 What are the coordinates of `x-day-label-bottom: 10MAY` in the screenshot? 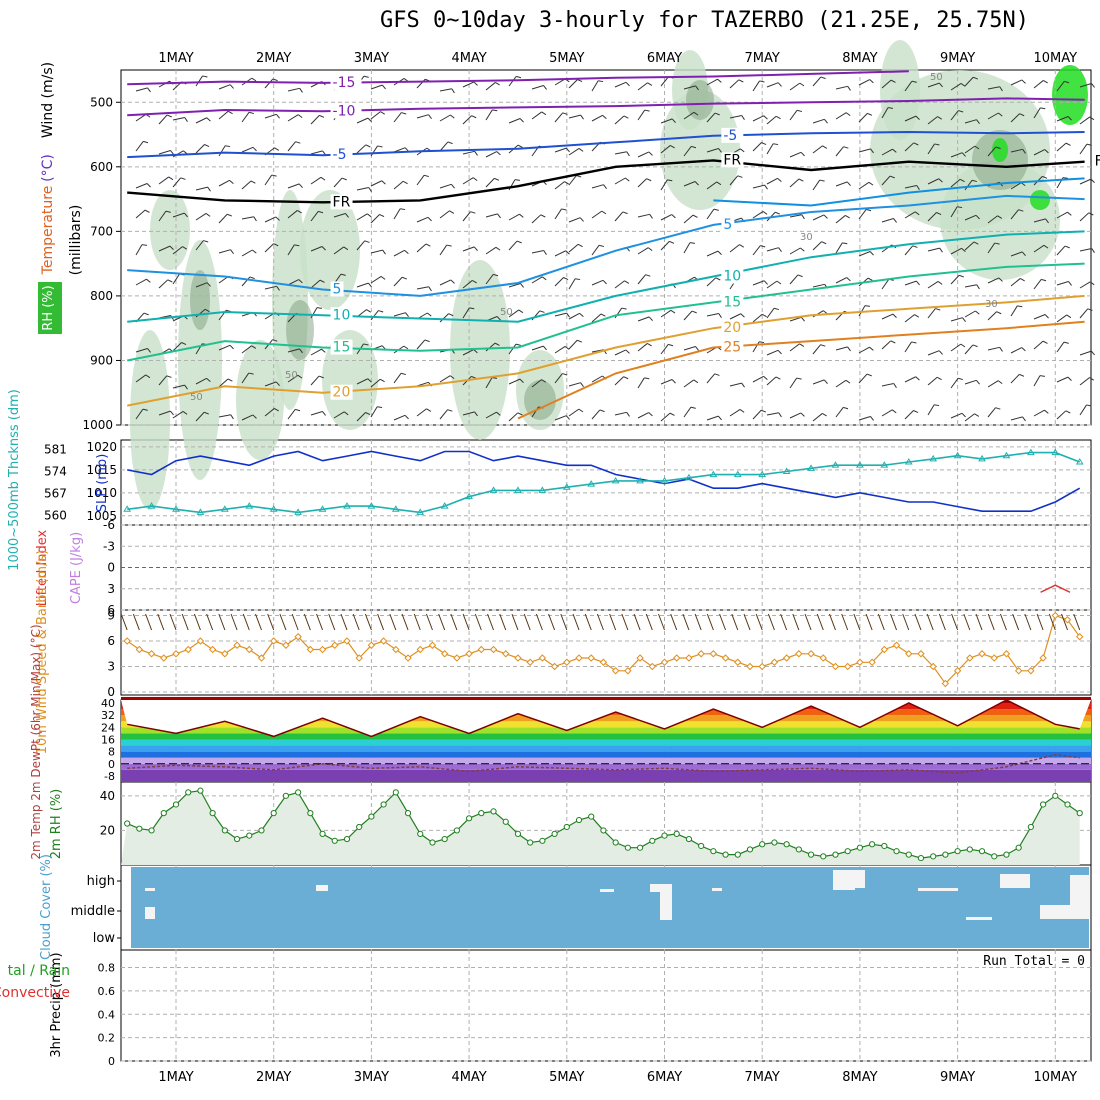 It's located at (1056, 1077).